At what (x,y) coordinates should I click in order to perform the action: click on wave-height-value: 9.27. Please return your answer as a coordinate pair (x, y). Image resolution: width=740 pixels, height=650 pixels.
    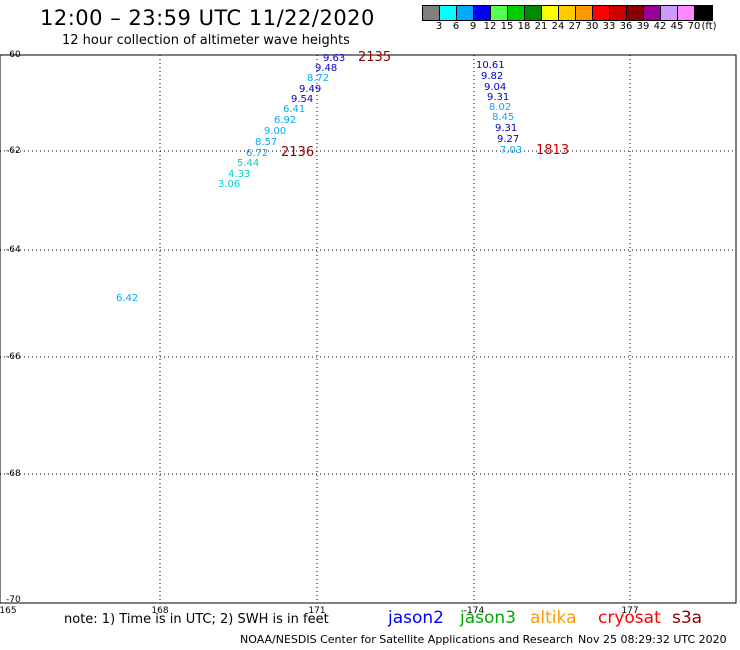
    Looking at the image, I should click on (508, 139).